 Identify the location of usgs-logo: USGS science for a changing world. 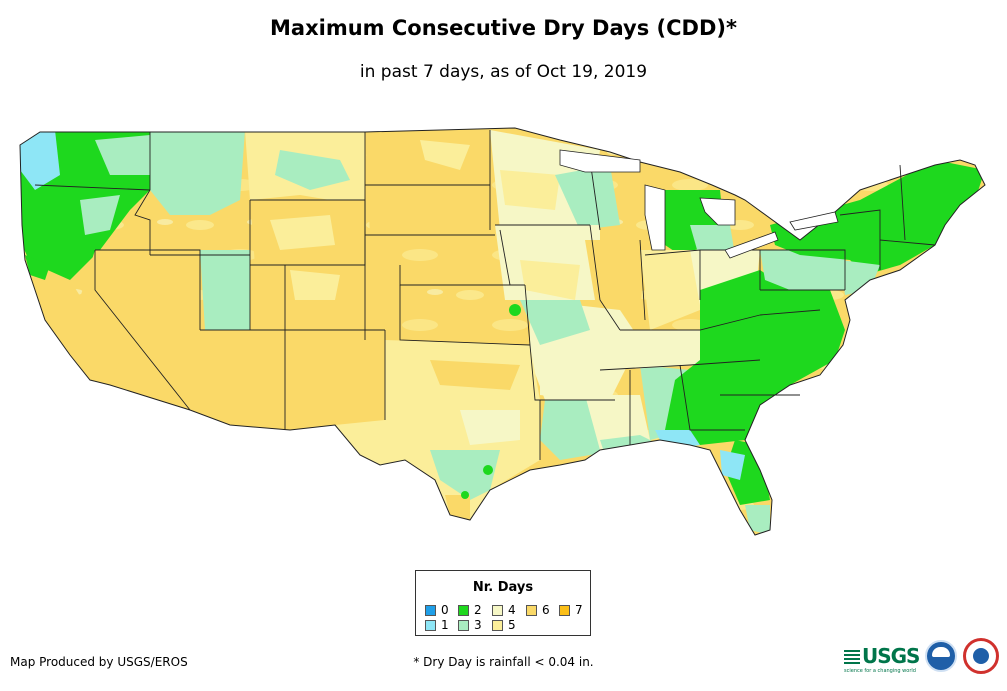
(882, 659).